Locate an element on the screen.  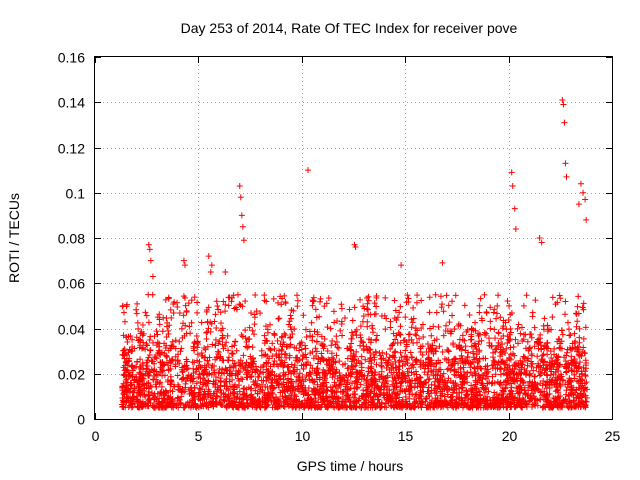
x-tick-label: 15 is located at coordinates (406, 436).